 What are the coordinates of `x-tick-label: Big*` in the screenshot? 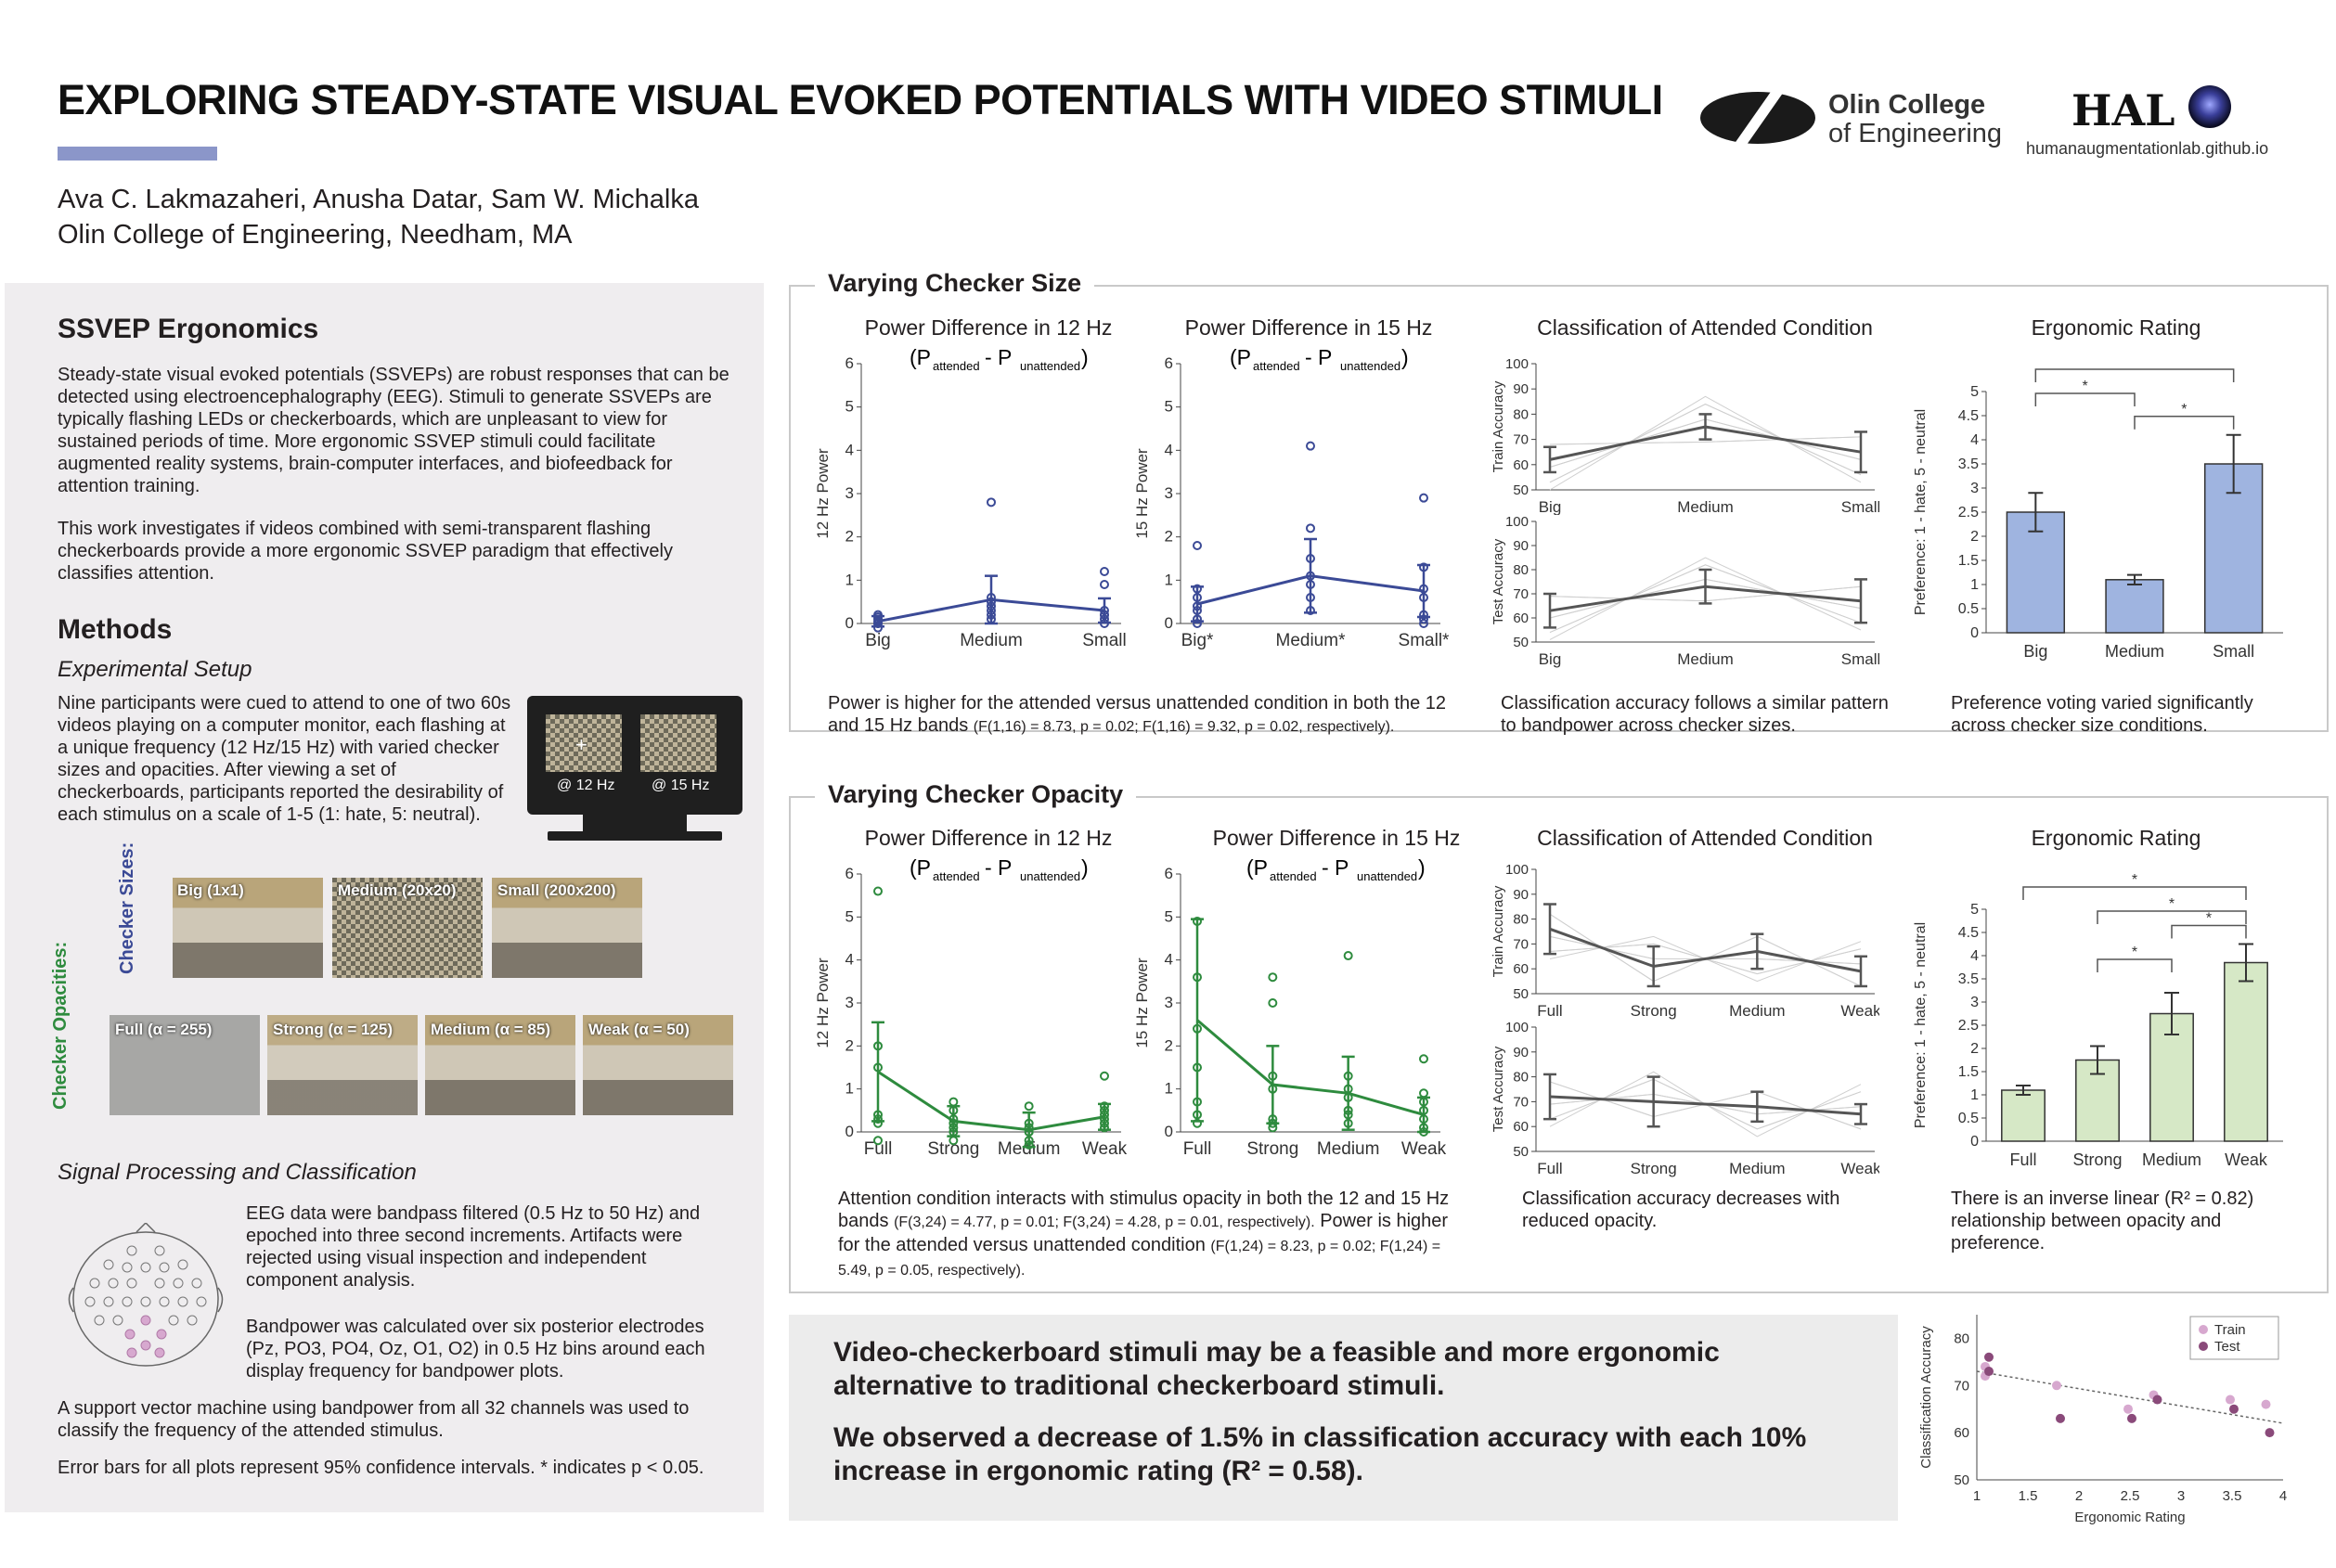 It's located at (1197, 640).